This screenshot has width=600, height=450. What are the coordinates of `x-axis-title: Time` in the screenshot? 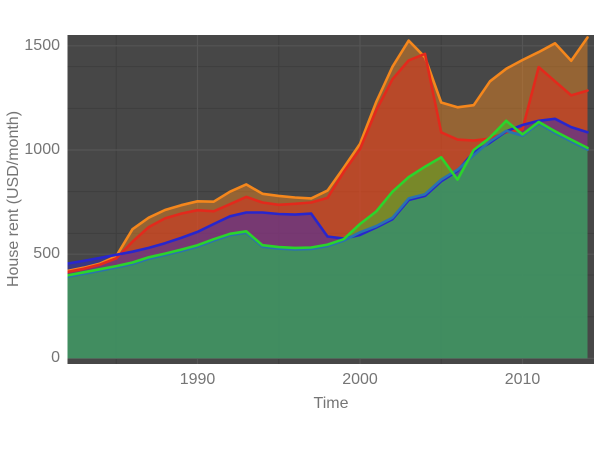 It's located at (331, 403).